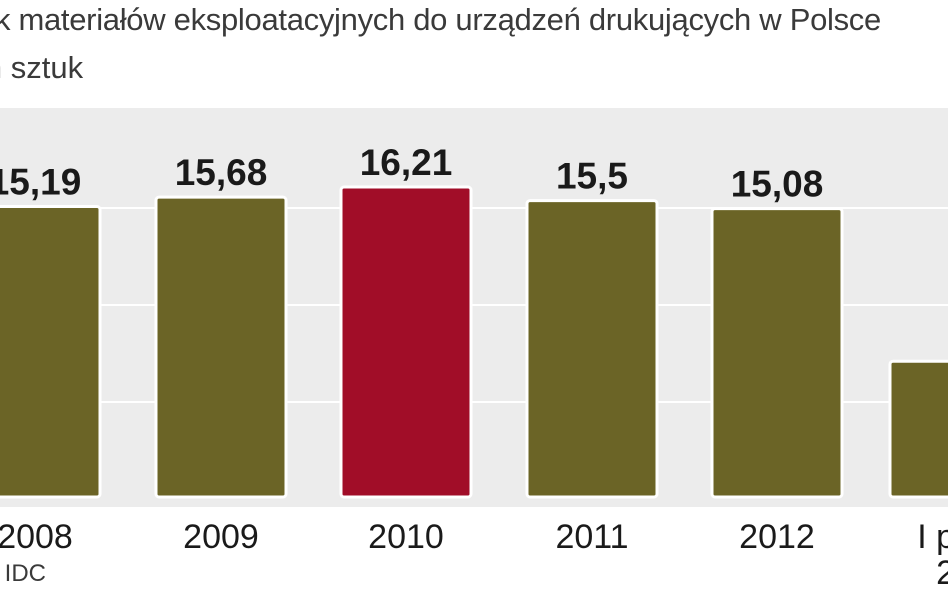 The height and width of the screenshot is (593, 948). Describe the element at coordinates (932, 537) in the screenshot. I see `x-tick-label: I półr` at that location.